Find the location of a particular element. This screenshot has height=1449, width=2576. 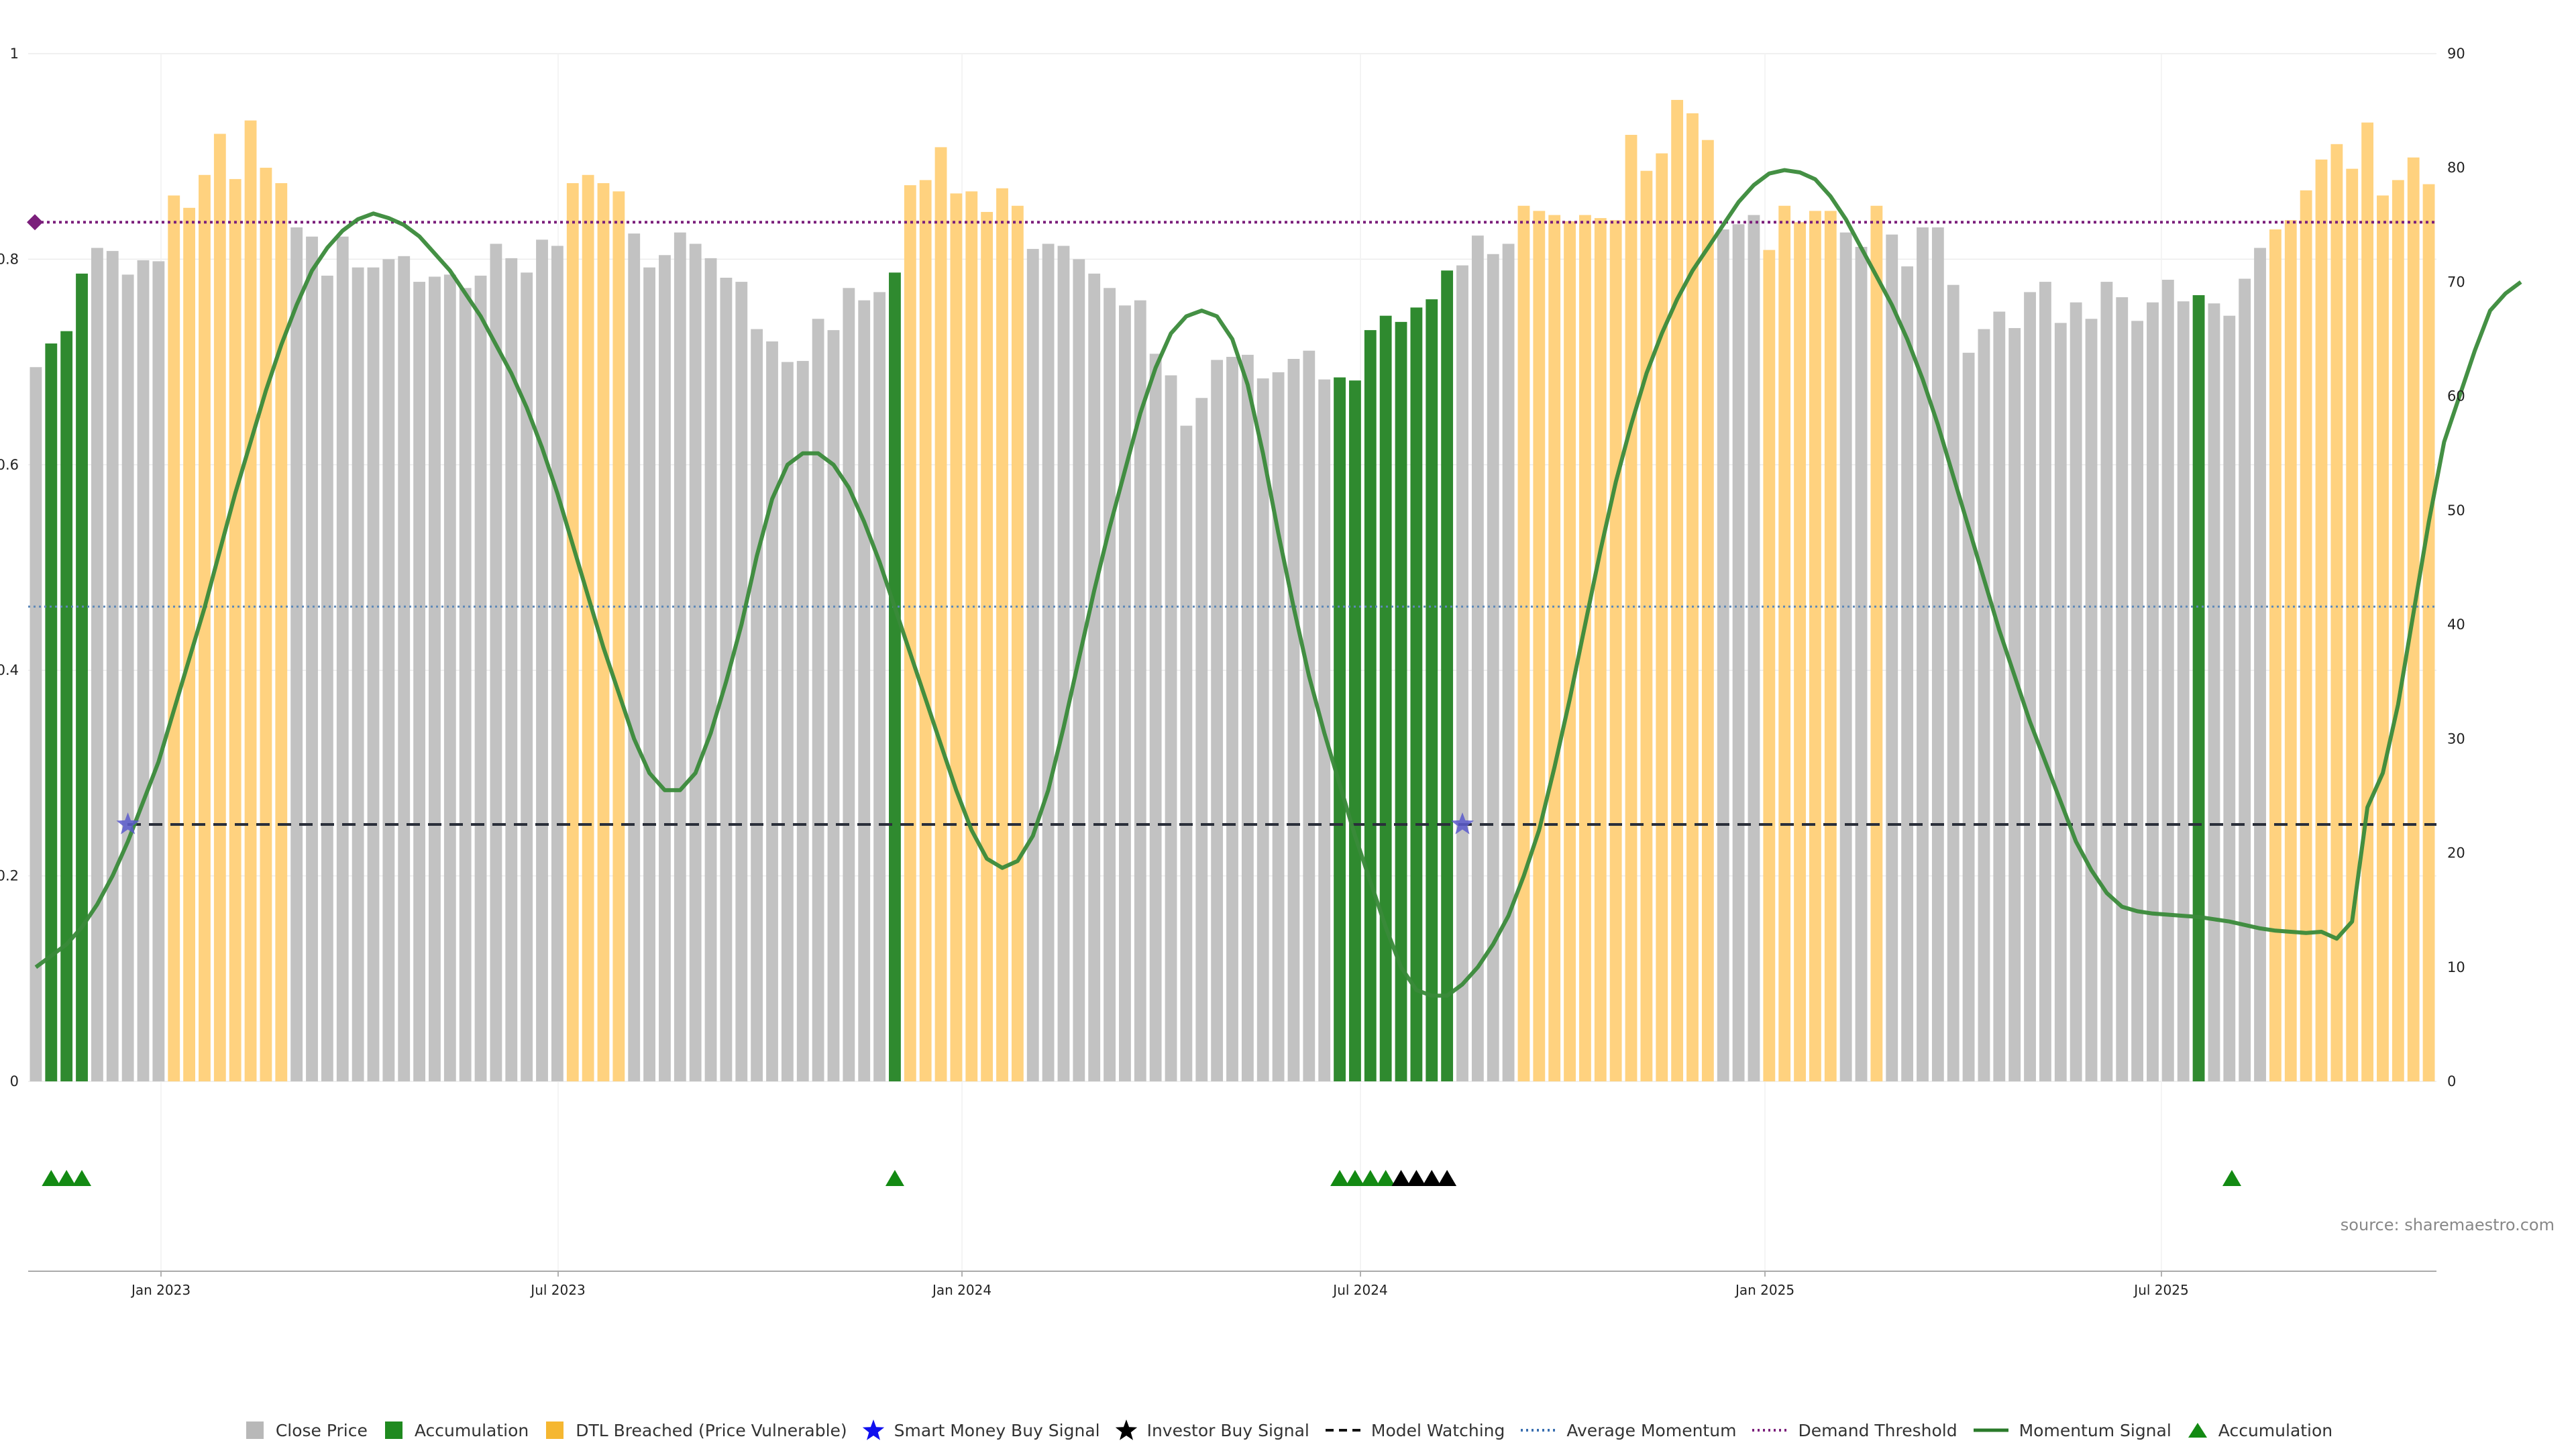

x-tick-label: Jul 2023 is located at coordinates (557, 1290).